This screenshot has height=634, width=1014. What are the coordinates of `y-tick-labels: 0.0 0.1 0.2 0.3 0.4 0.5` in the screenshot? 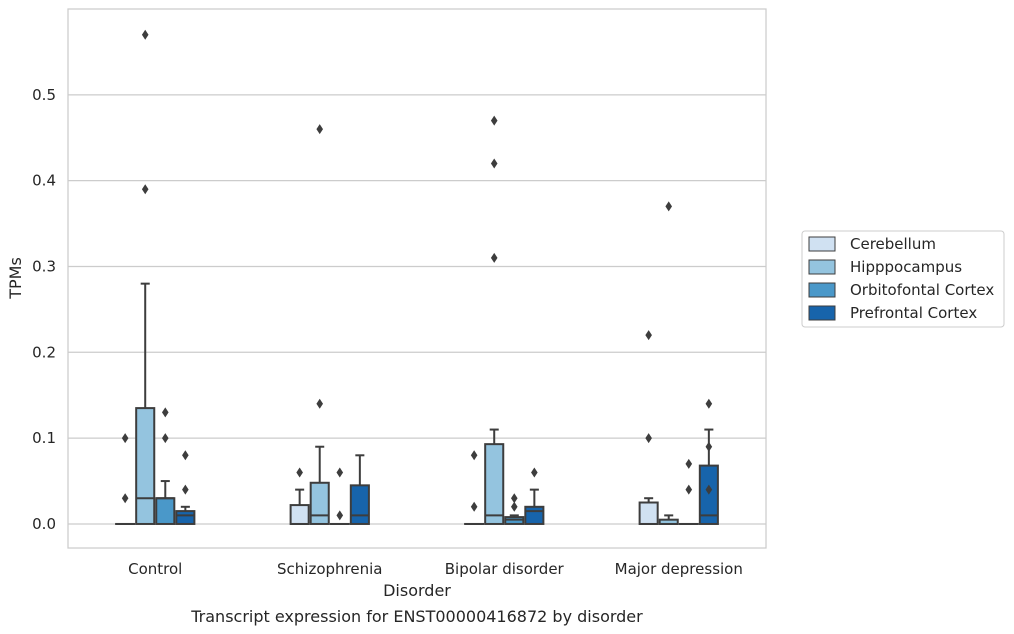 It's located at (44, 309).